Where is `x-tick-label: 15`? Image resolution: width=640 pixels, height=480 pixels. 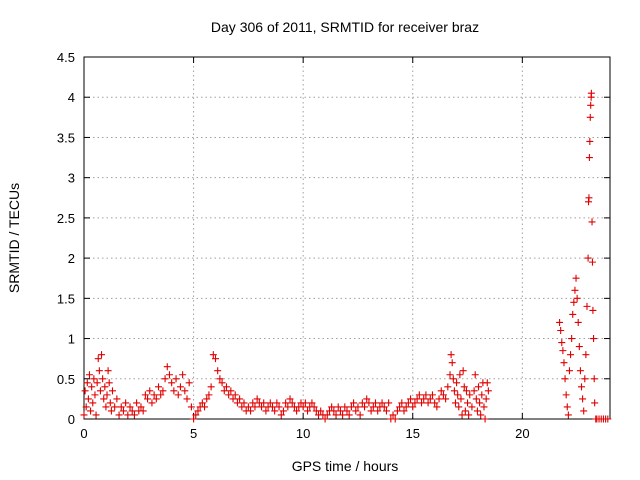
x-tick-label: 15 is located at coordinates (413, 433).